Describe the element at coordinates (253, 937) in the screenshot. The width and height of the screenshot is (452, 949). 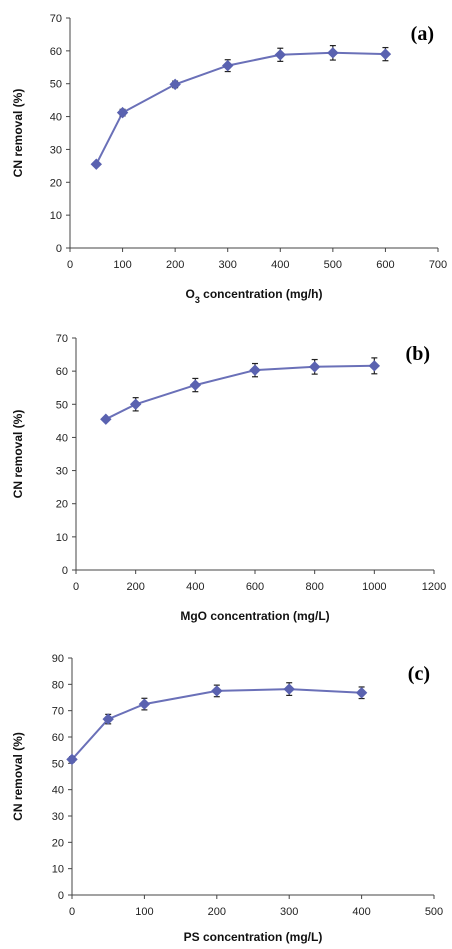
I see `x-axis-label-c: PS concentration (mg/L)` at that location.